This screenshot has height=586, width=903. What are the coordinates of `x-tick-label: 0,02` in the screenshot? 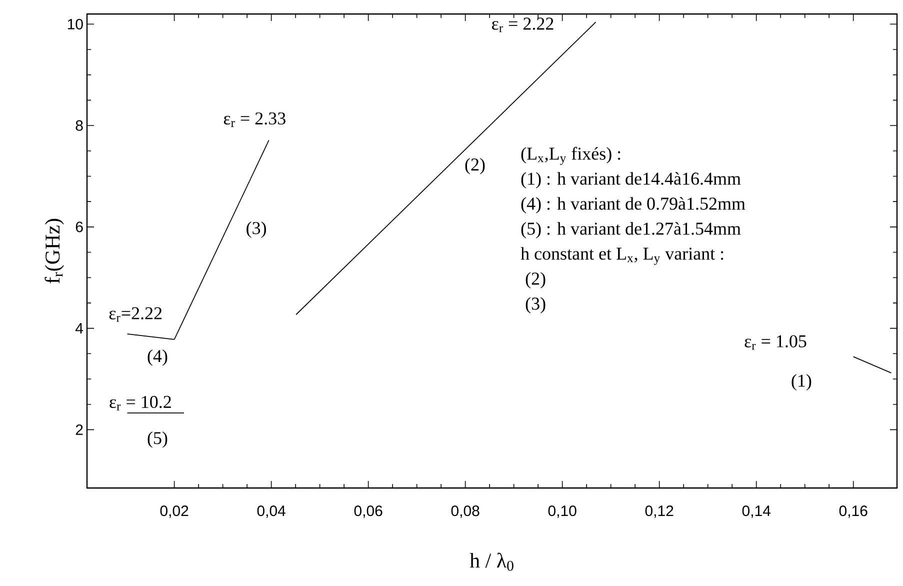 It's located at (174, 512).